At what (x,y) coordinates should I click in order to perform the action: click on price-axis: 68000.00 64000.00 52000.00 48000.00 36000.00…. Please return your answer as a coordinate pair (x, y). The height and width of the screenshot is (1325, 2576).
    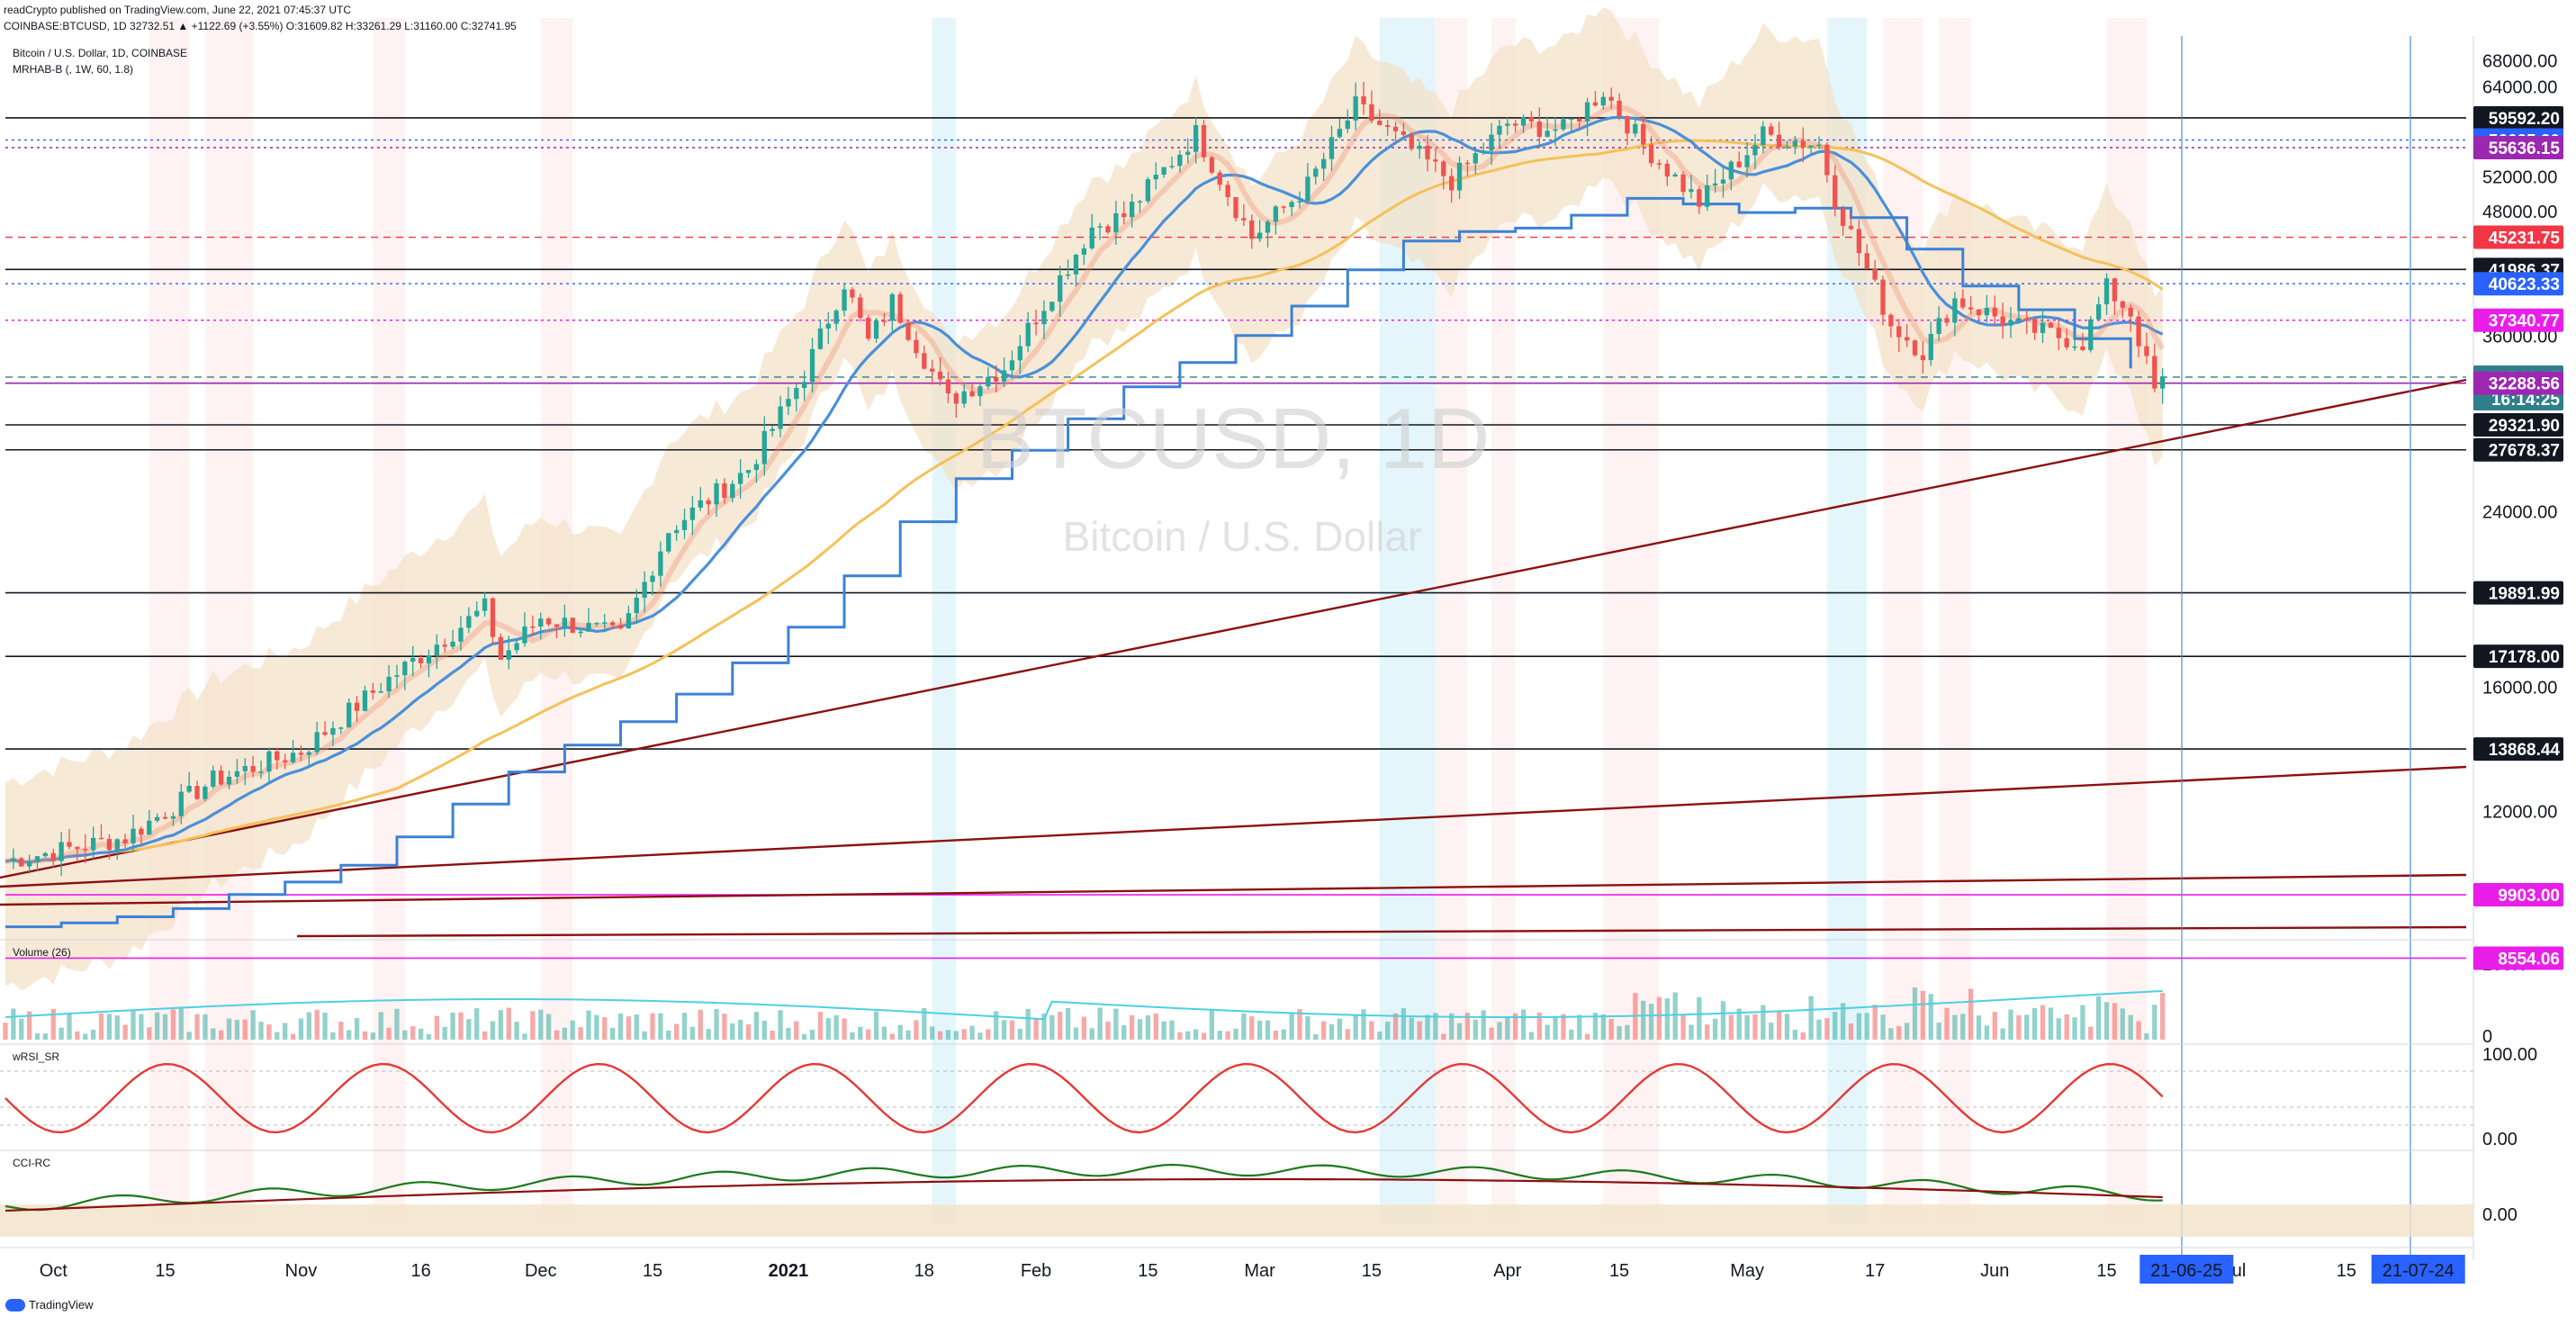
    Looking at the image, I should click on (2519, 436).